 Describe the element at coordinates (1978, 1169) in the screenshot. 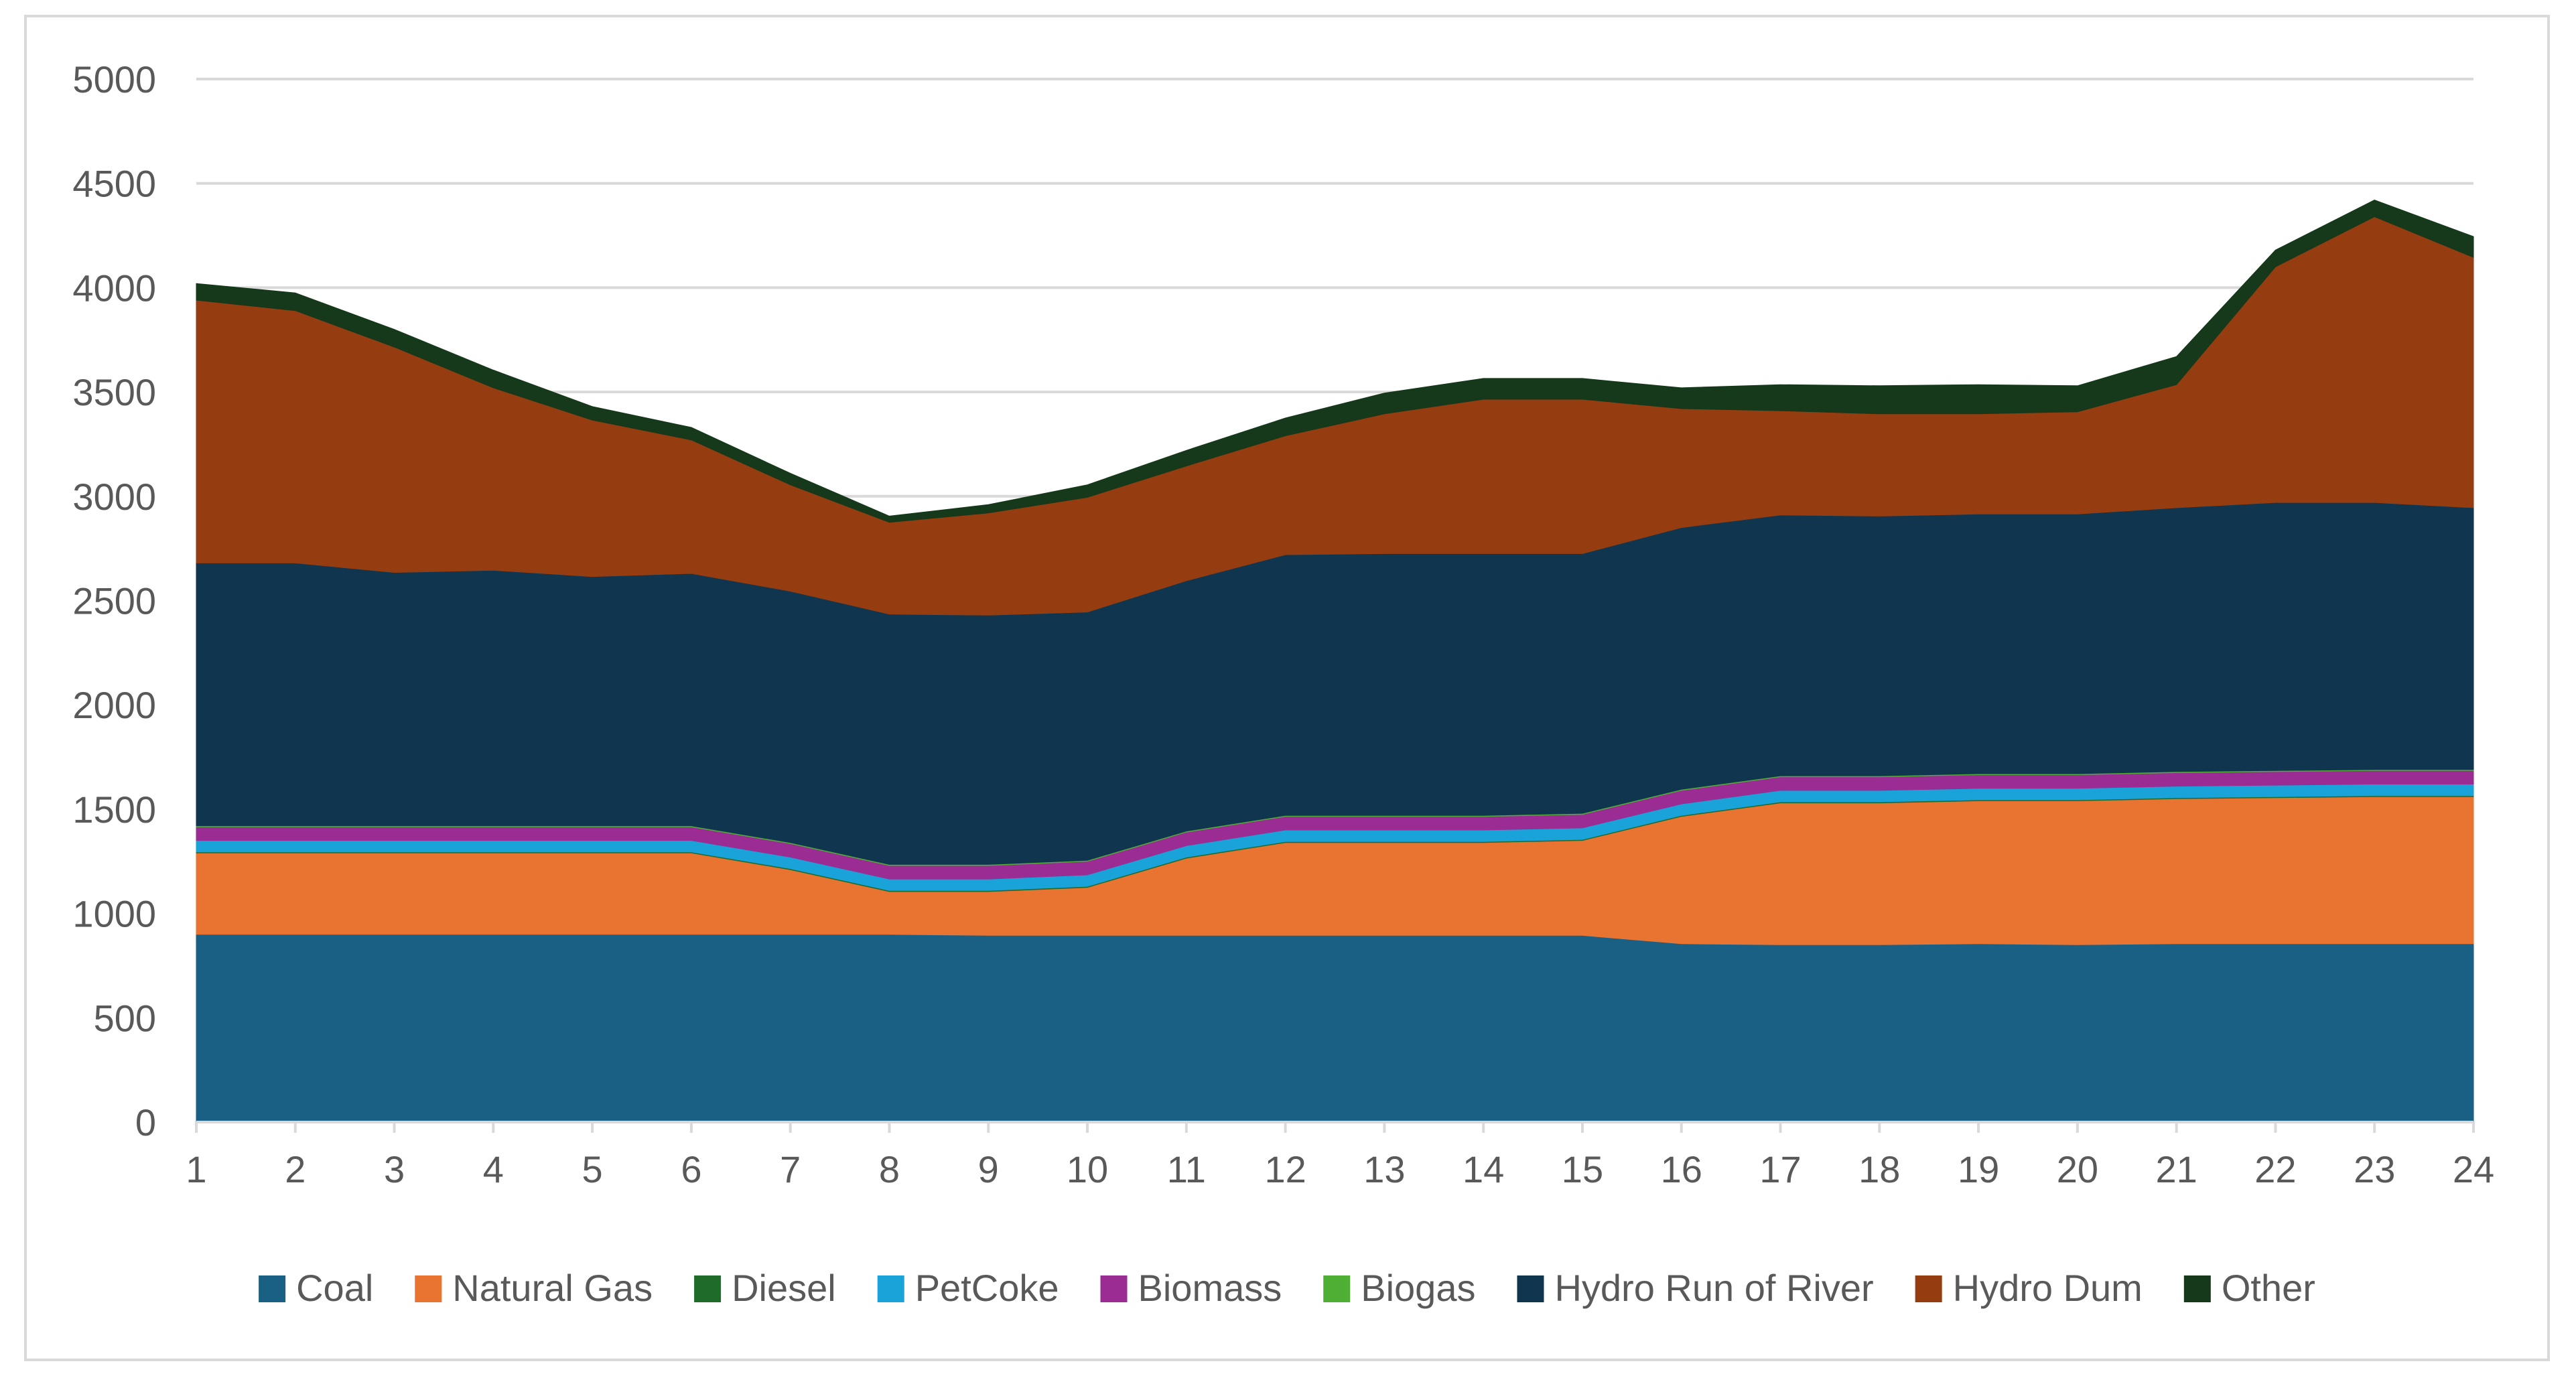

I see `x-tick-label: 19` at that location.